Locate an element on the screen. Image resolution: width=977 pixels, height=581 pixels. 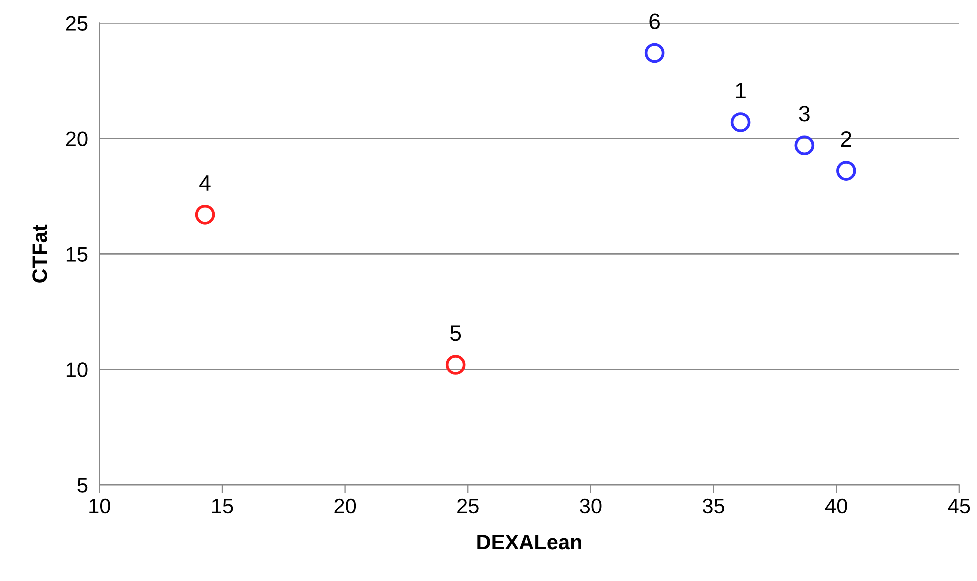
x-tick-label: 25 is located at coordinates (468, 506).